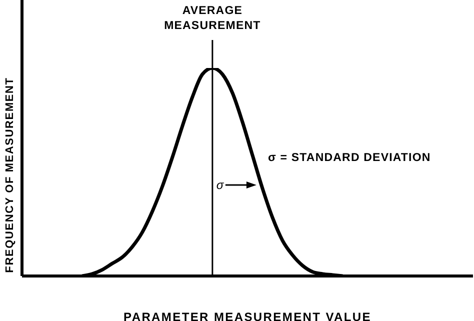 The width and height of the screenshot is (474, 321). Describe the element at coordinates (10, 175) in the screenshot. I see `y-axis-title: FREQUENCY OF MEASUREMENT` at that location.